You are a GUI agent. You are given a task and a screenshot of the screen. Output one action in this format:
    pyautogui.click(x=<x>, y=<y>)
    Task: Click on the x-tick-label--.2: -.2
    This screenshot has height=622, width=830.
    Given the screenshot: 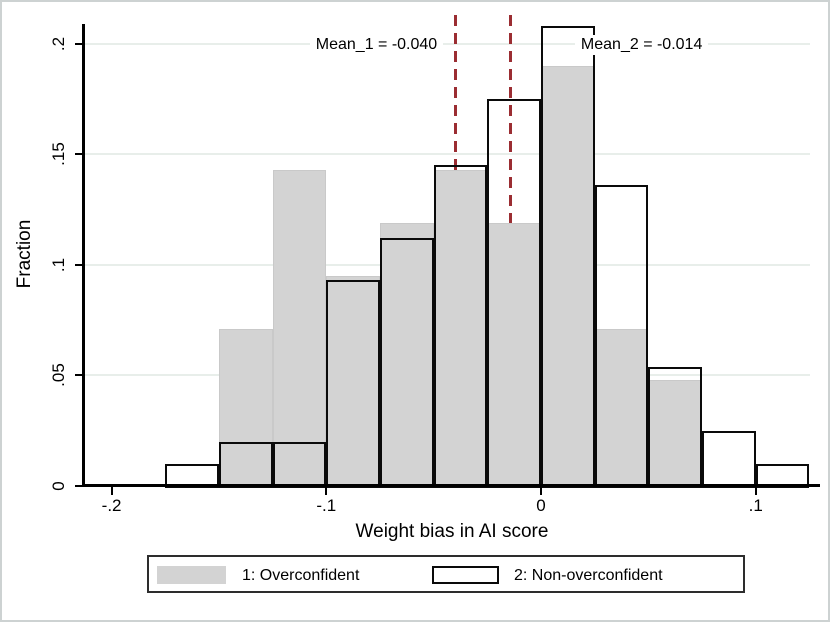 What is the action you would take?
    pyautogui.click(x=111, y=505)
    